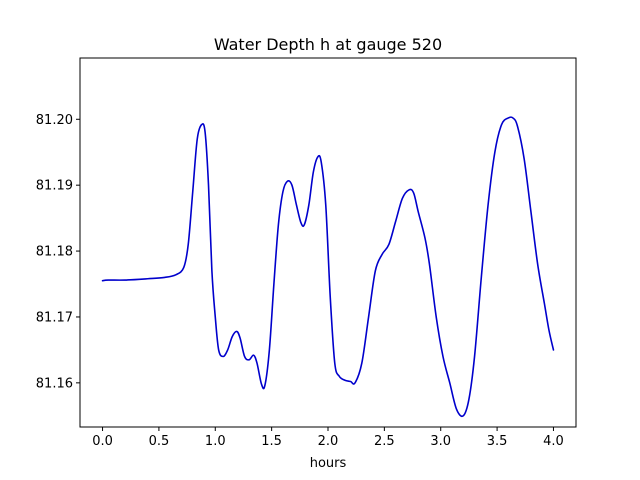 Image resolution: width=640 pixels, height=480 pixels. What do you see at coordinates (54, 252) in the screenshot?
I see `y-tick-label: 81.18` at bounding box center [54, 252].